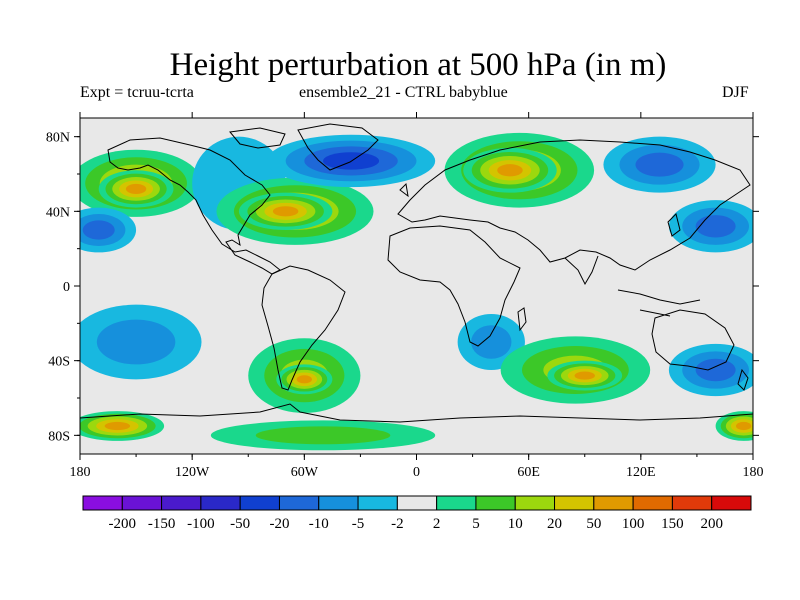 Image resolution: width=800 pixels, height=600 pixels. What do you see at coordinates (192, 472) in the screenshot?
I see `lon-tick-label: 120W` at bounding box center [192, 472].